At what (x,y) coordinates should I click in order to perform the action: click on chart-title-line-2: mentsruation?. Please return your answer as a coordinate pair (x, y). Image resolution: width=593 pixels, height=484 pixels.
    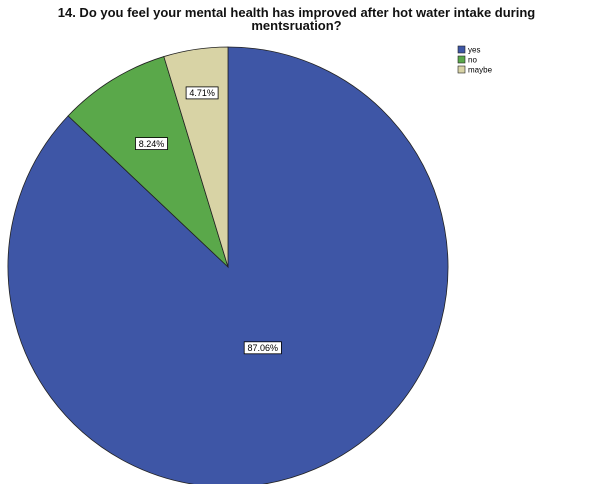
    Looking at the image, I should click on (296, 25).